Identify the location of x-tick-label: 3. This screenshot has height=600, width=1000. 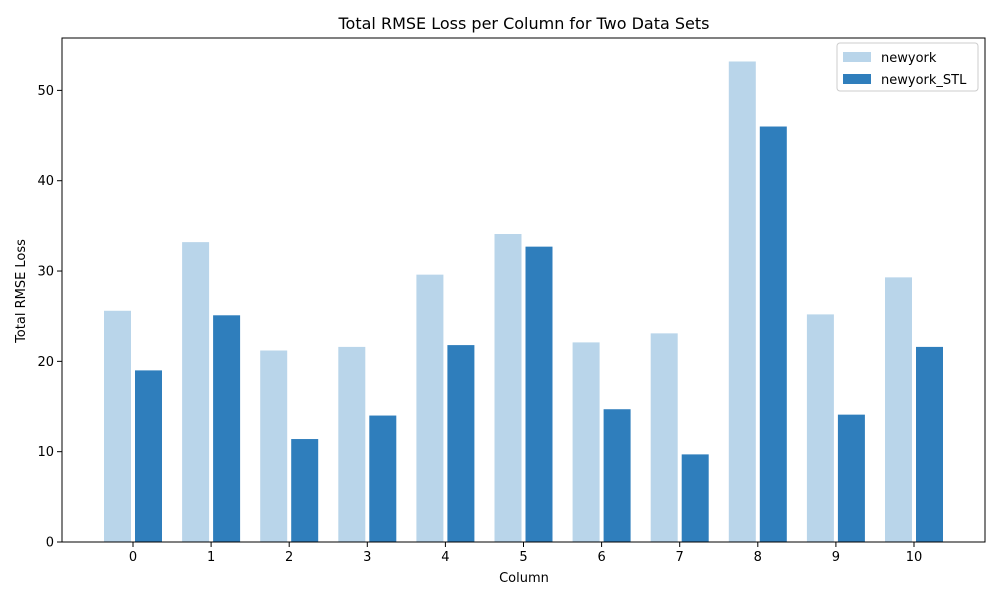
(367, 557).